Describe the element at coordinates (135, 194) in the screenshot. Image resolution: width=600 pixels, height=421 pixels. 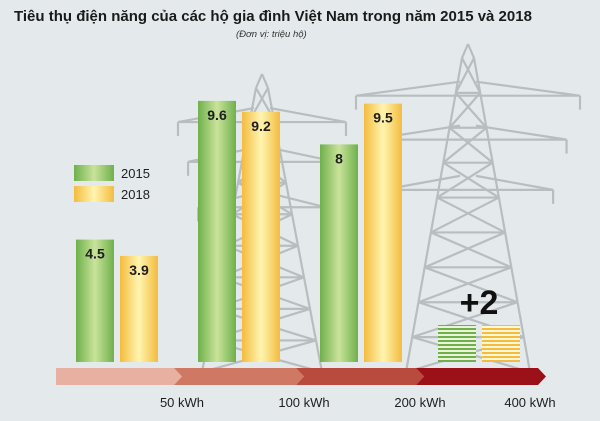
I see `legend-label-2018: 2018` at that location.